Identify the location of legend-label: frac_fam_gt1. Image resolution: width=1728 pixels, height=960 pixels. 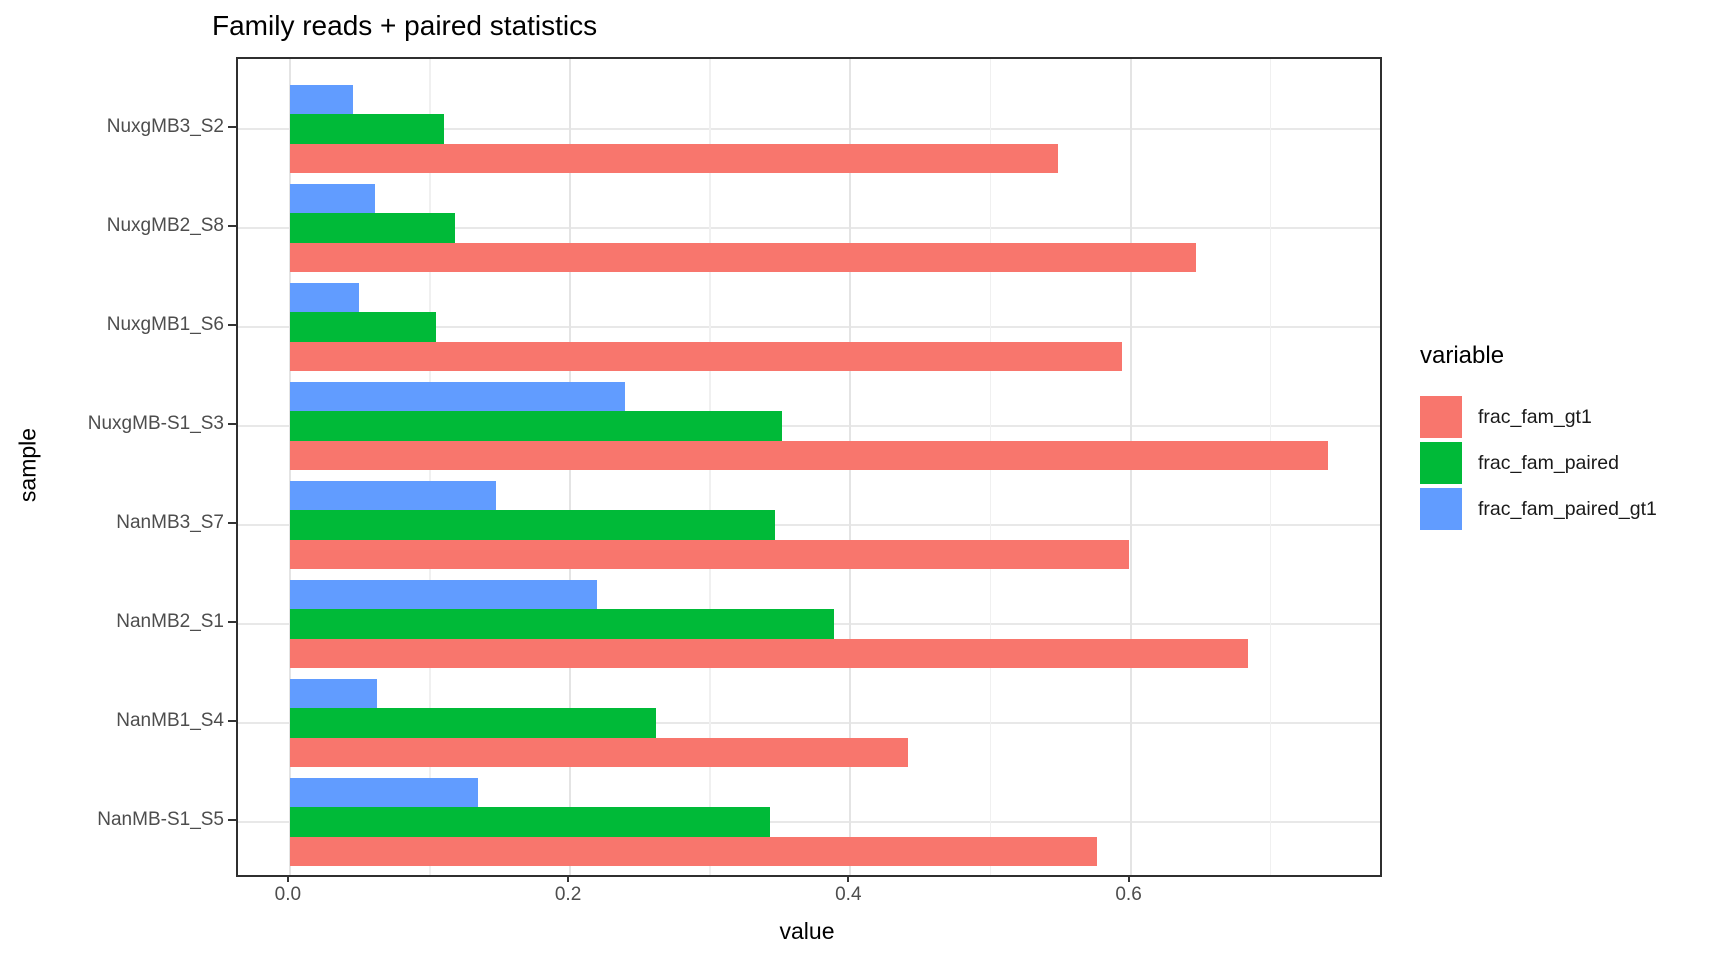
(1535, 416).